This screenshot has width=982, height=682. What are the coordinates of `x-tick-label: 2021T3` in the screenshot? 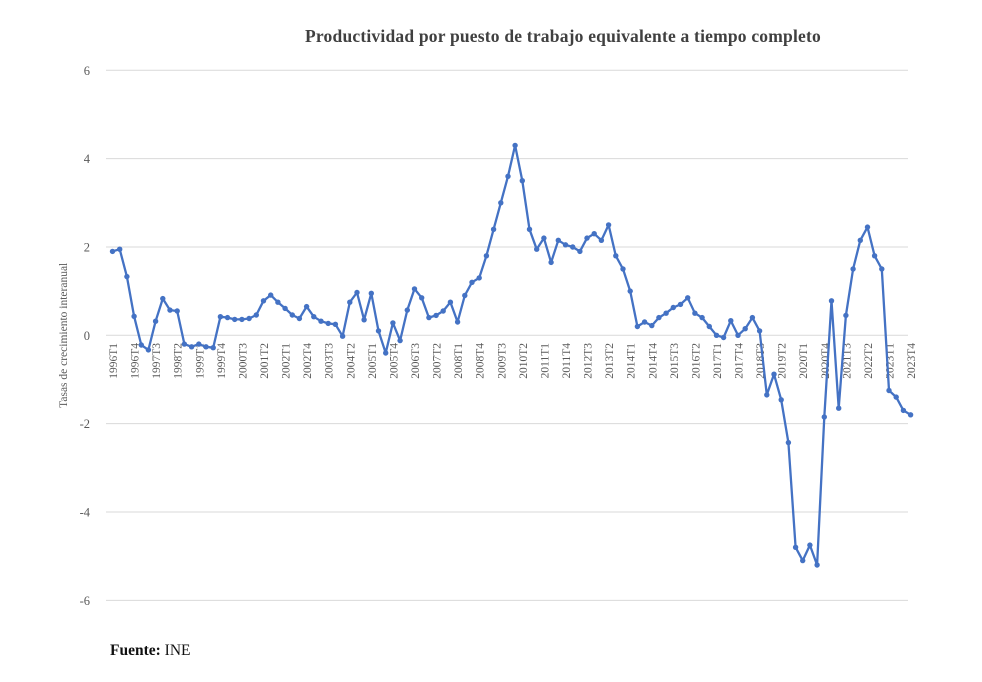 It's located at (847, 361).